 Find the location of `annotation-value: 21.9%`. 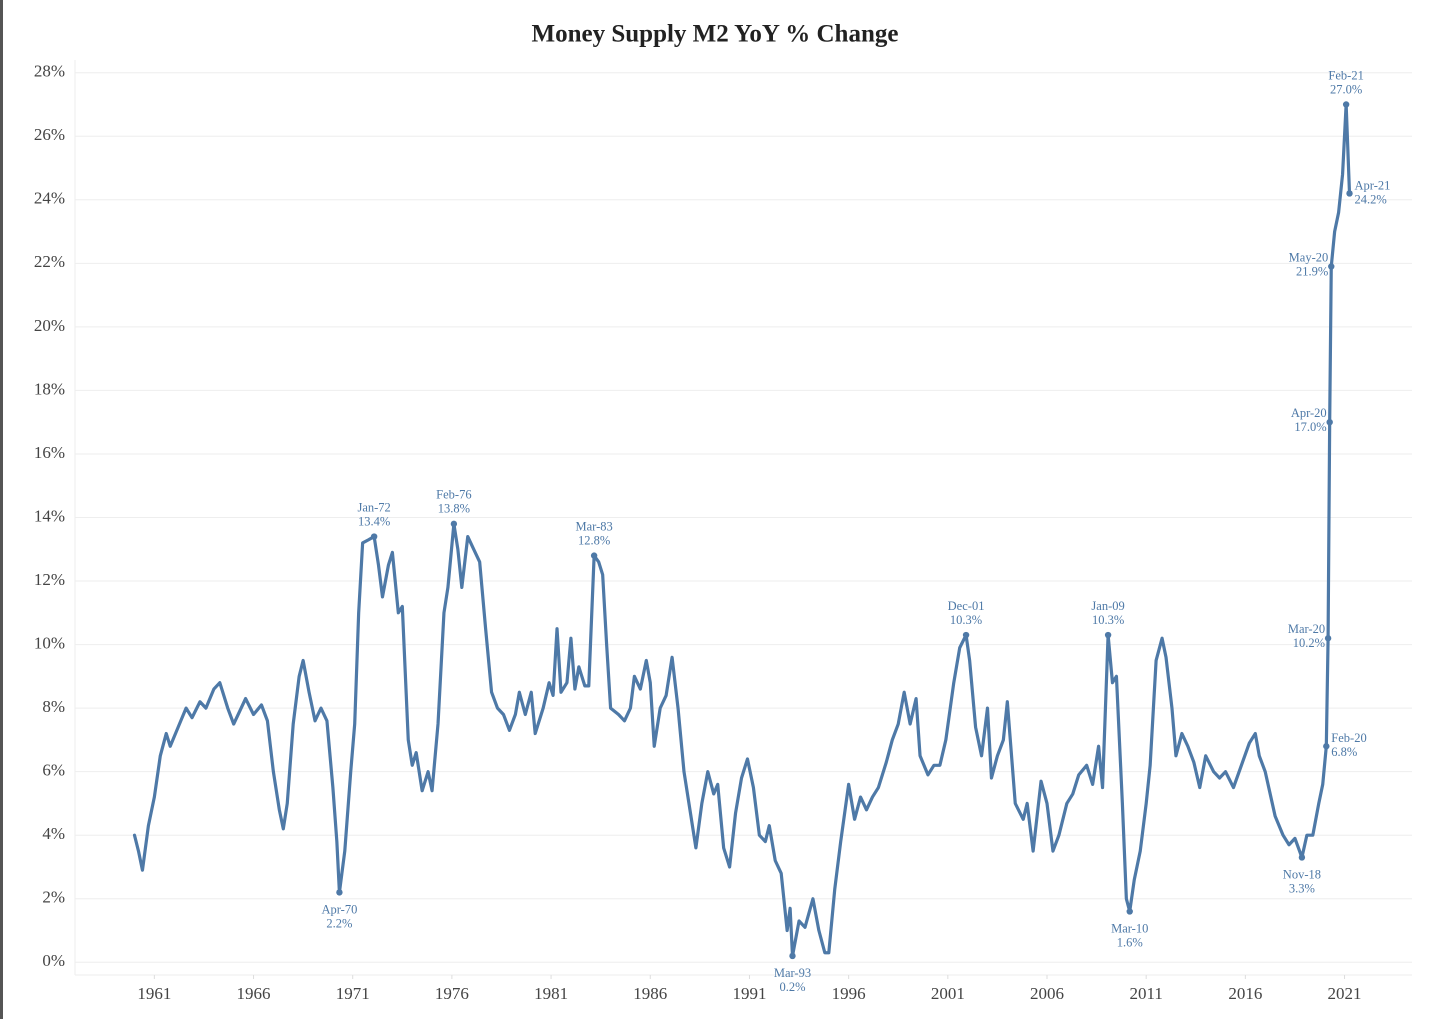

annotation-value: 21.9% is located at coordinates (1312, 271).